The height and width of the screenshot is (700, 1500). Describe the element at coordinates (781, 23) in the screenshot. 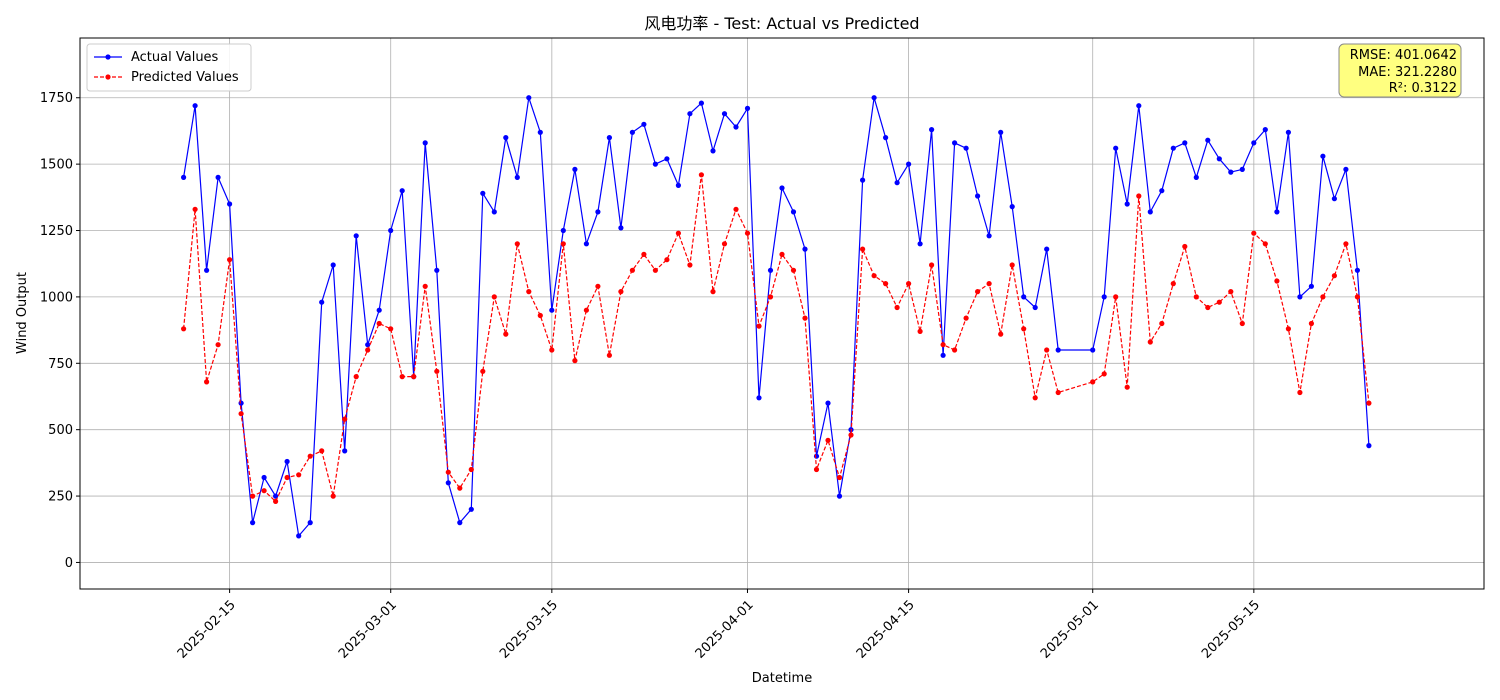

I see `chart-title: 风电功率 - Test: Actual vs Predicted` at that location.